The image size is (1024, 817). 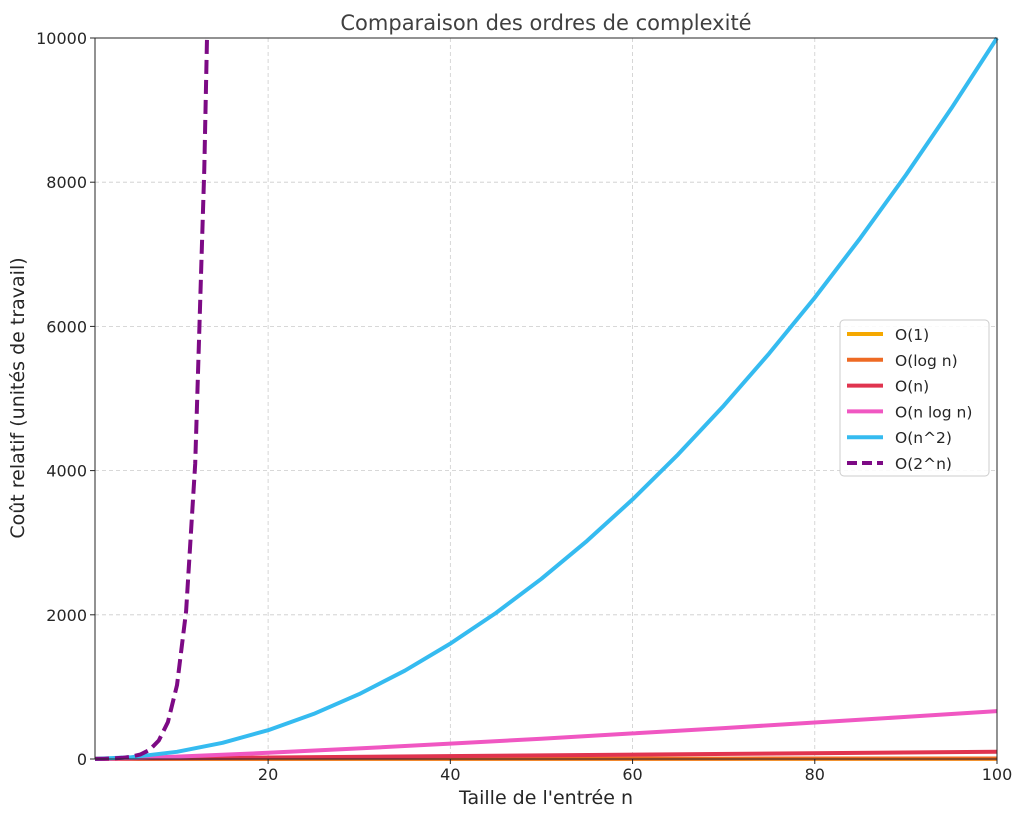 I want to click on x-tick-label: 60, so click(x=632, y=774).